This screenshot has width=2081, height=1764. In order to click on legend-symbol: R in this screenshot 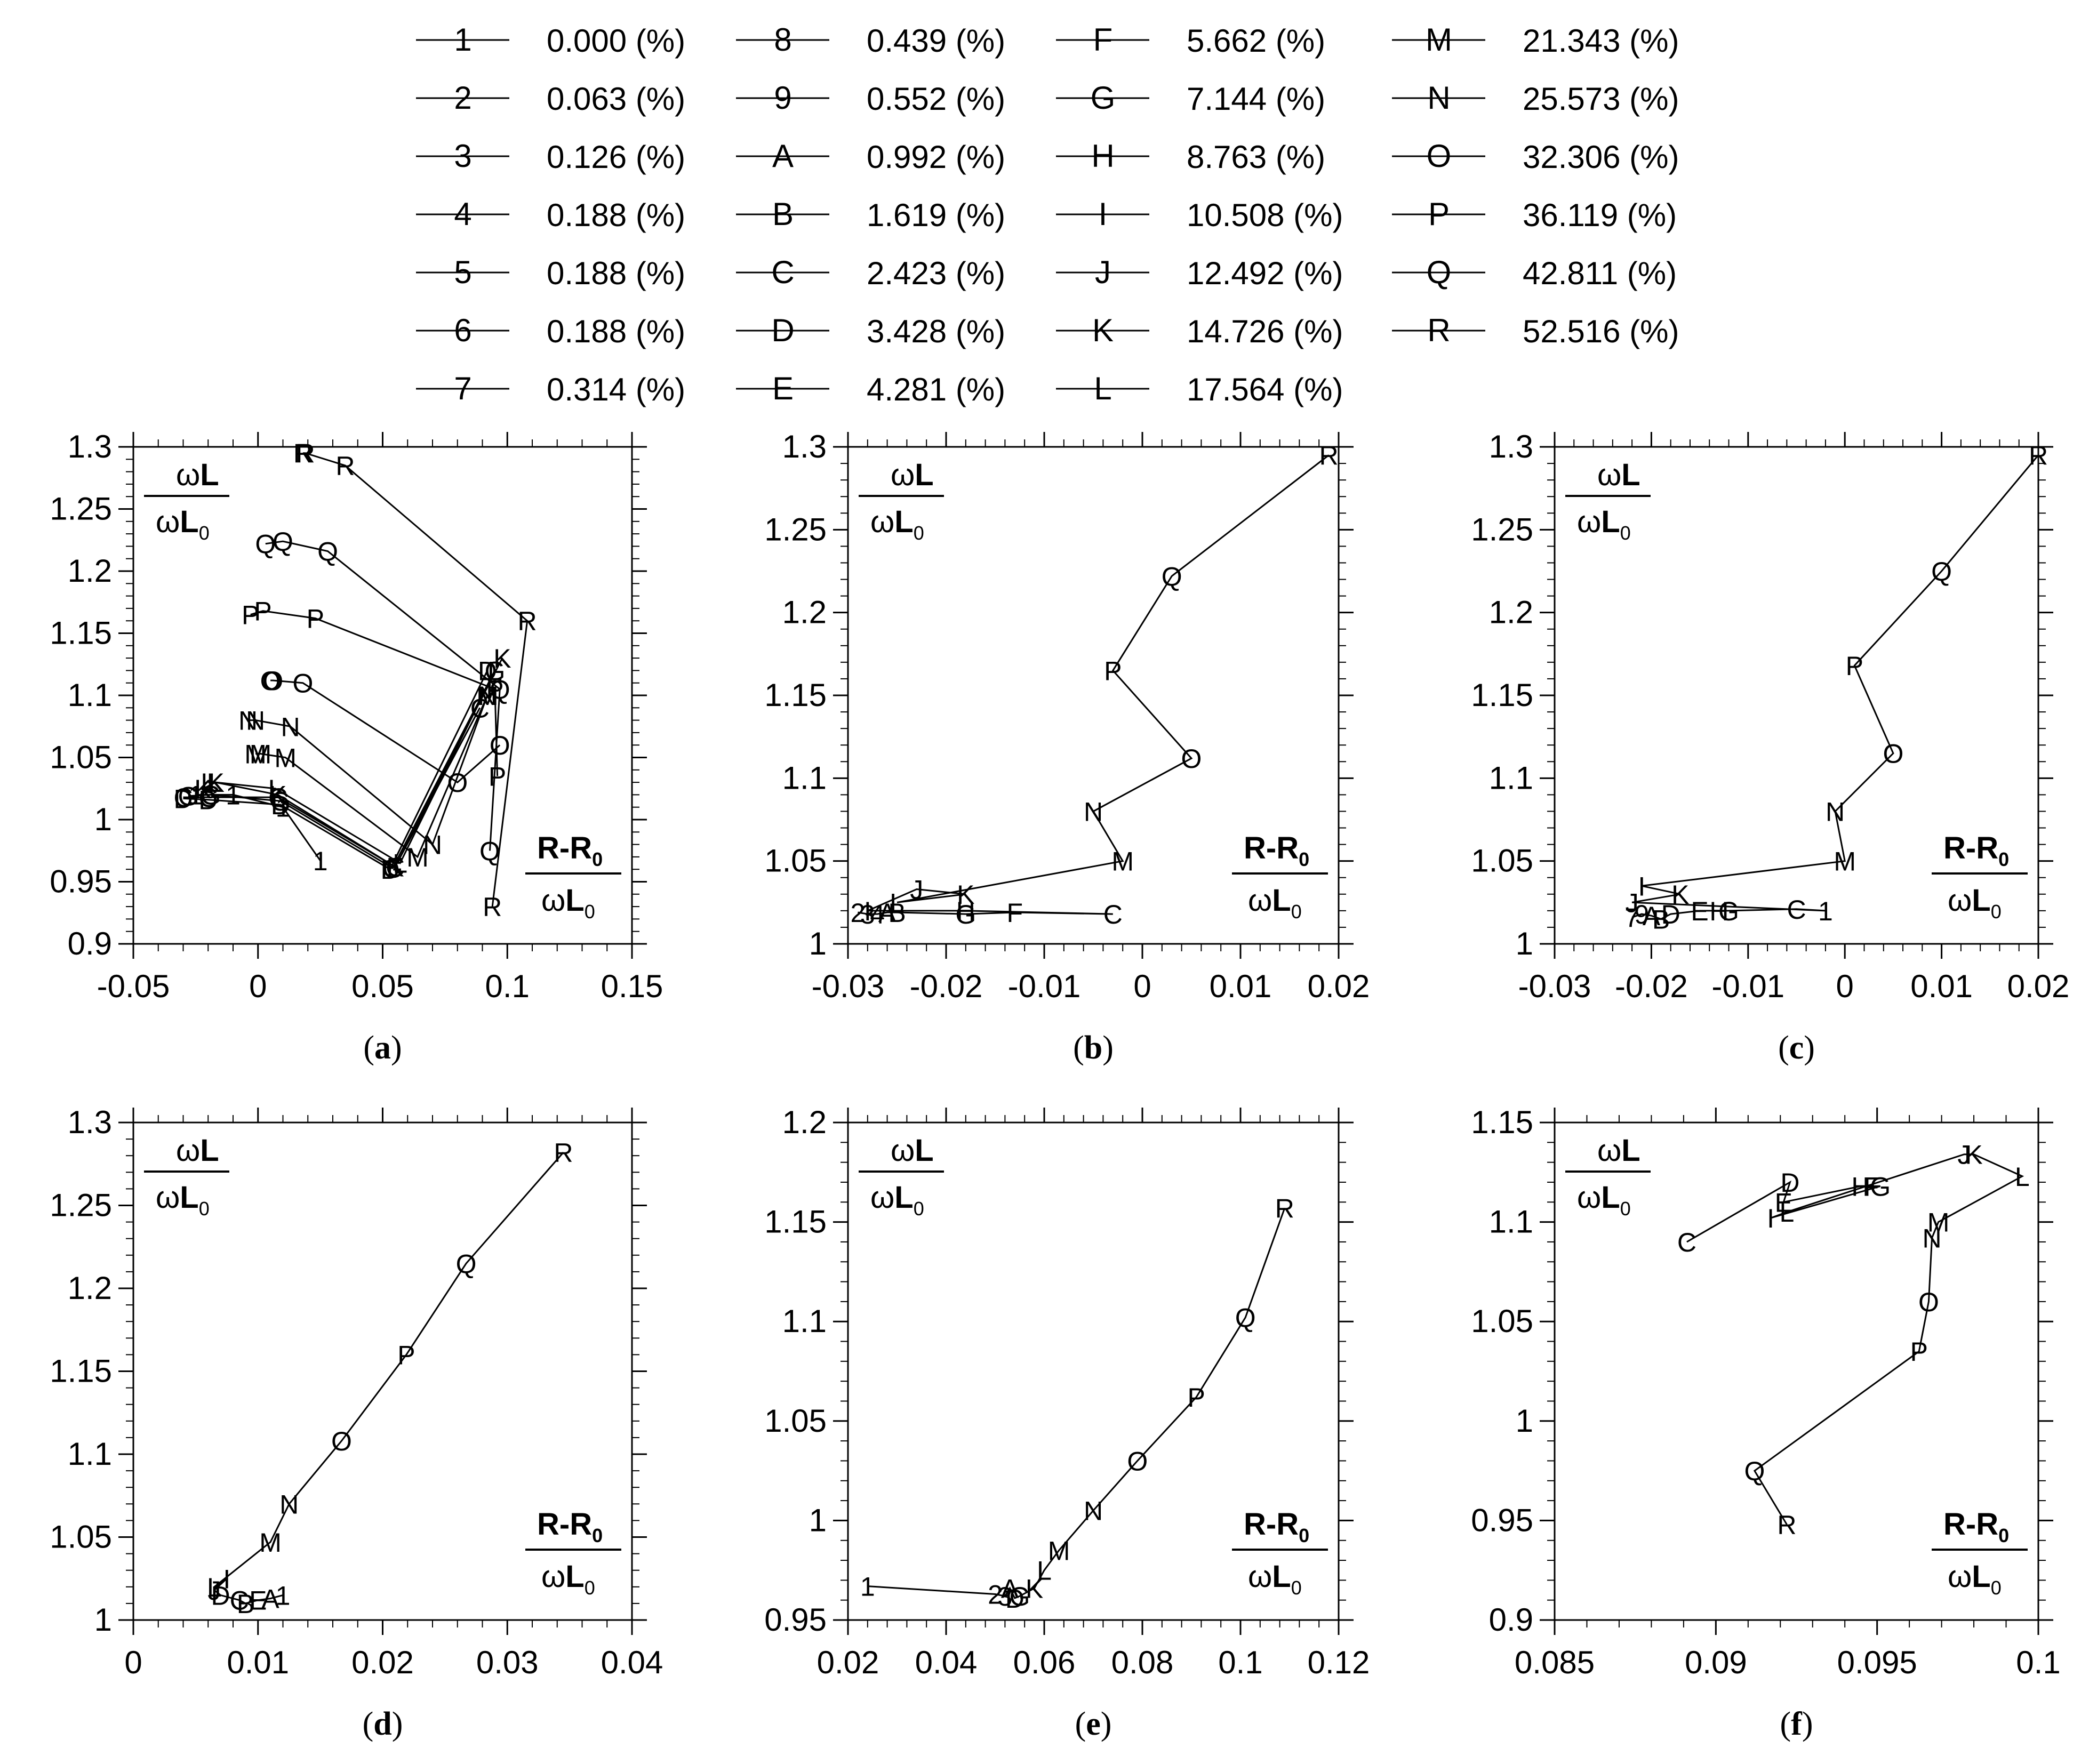, I will do `click(1439, 330)`.